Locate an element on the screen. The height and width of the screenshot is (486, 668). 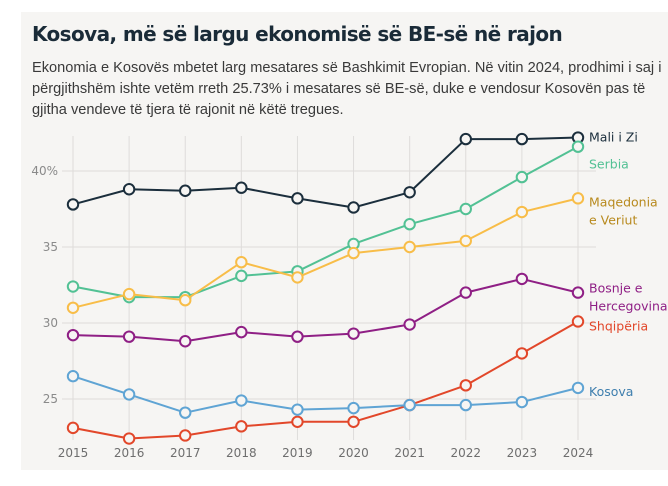
x-tick-label: 2019 is located at coordinates (297, 453).